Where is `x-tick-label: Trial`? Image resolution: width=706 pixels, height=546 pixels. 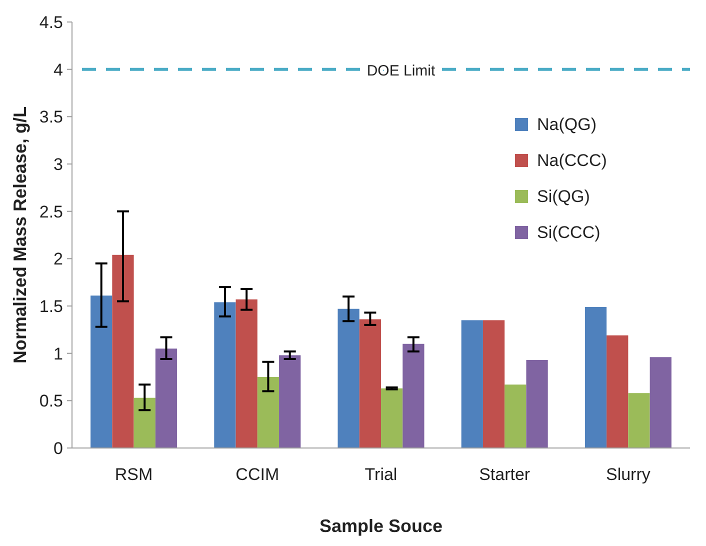 x-tick-label: Trial is located at coordinates (381, 474).